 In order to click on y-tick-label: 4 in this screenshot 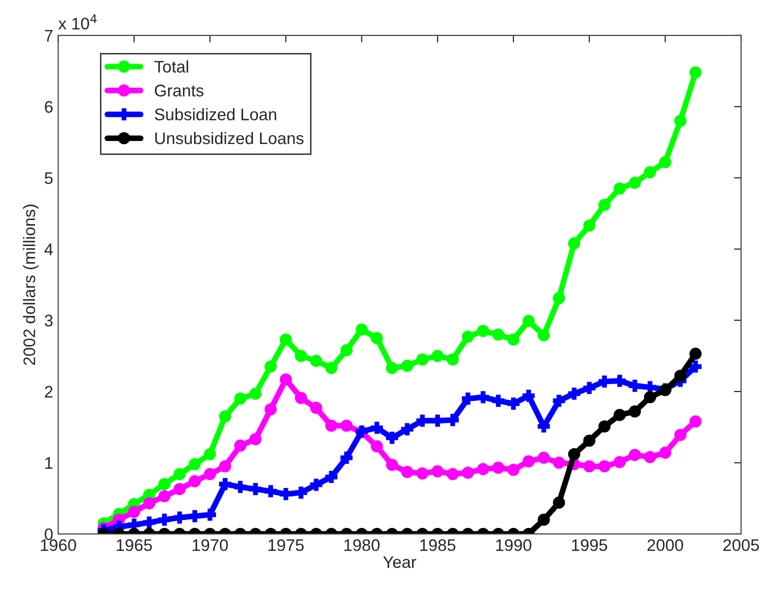, I will do `click(48, 250)`.